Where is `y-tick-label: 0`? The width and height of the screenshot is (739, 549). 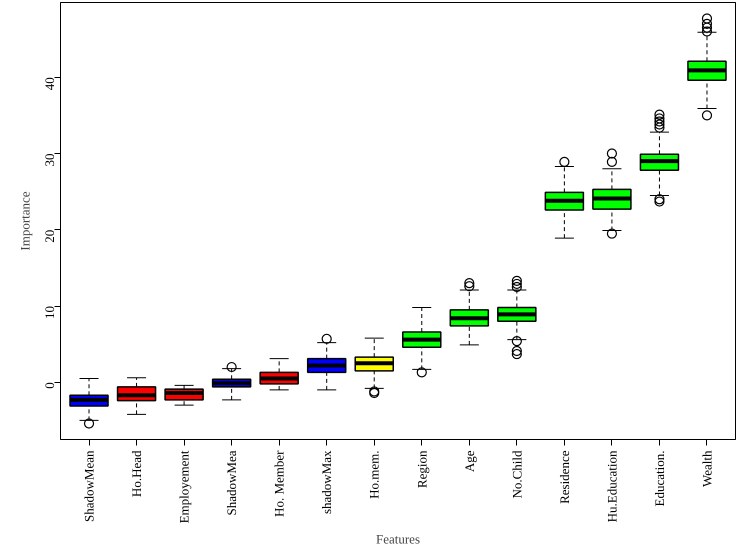
y-tick-label: 0 is located at coordinates (49, 385).